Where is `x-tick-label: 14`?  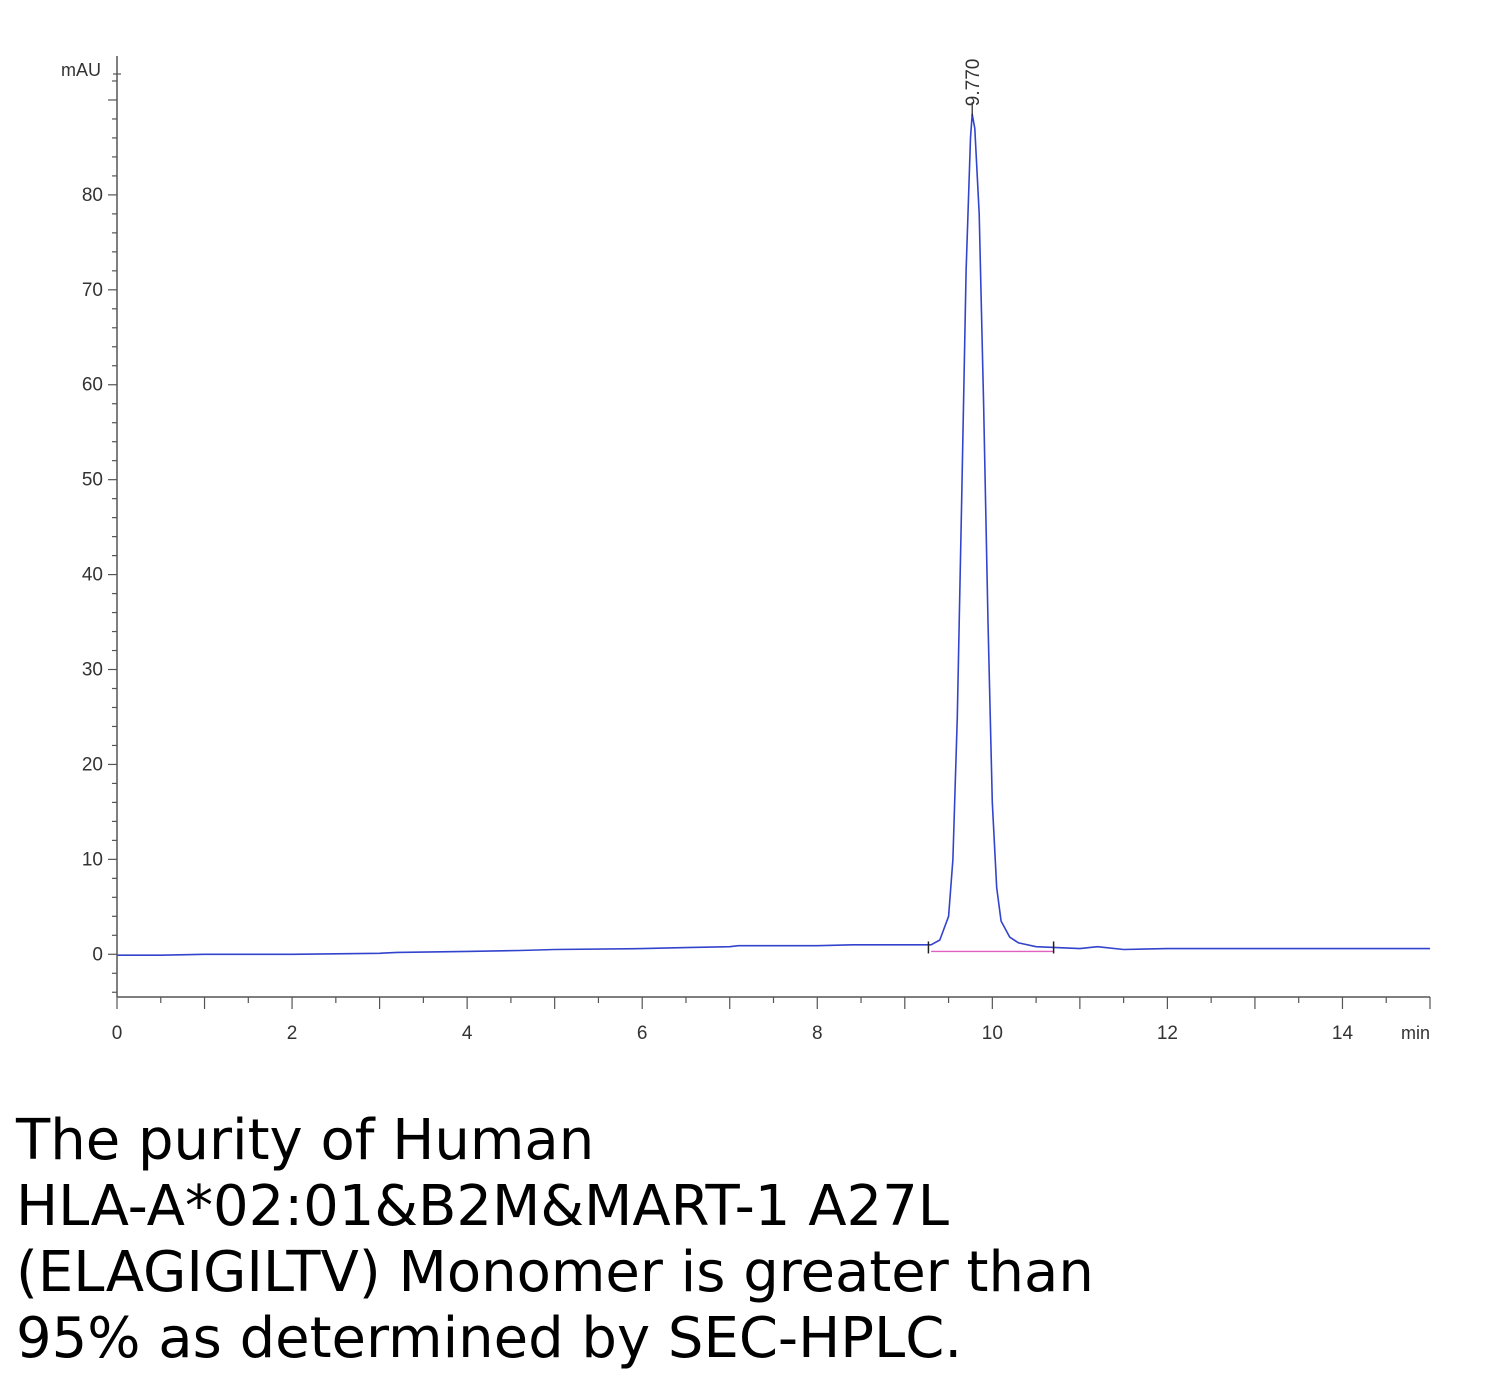
x-tick-label: 14 is located at coordinates (1343, 1033).